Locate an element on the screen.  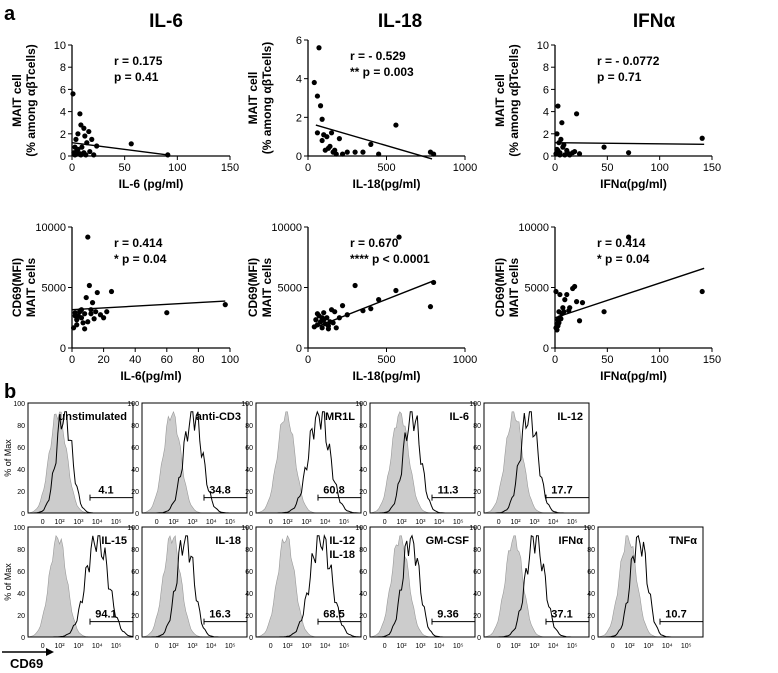
stats-line: ** p = 0.003 is located at coordinates (382, 72).